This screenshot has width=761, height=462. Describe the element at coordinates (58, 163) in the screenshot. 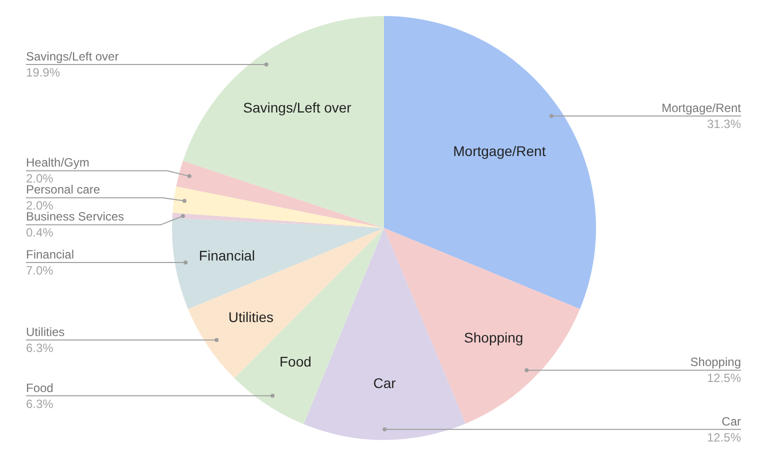

I see `slice-label: Health/Gym` at that location.